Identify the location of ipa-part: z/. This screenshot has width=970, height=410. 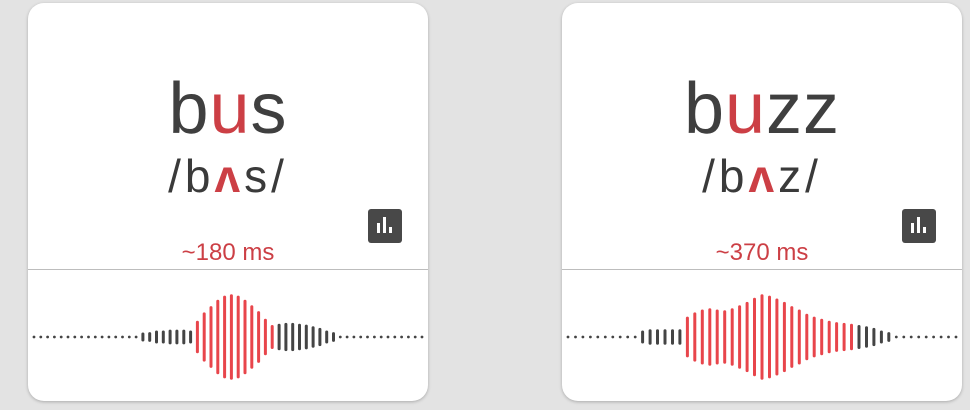
(800, 176).